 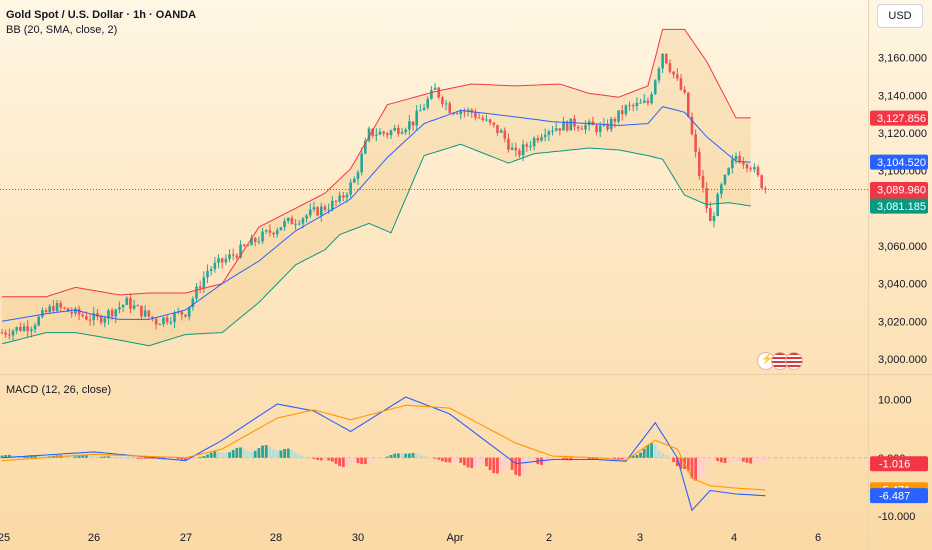 I want to click on time-tick-label: Apr, so click(x=454, y=538).